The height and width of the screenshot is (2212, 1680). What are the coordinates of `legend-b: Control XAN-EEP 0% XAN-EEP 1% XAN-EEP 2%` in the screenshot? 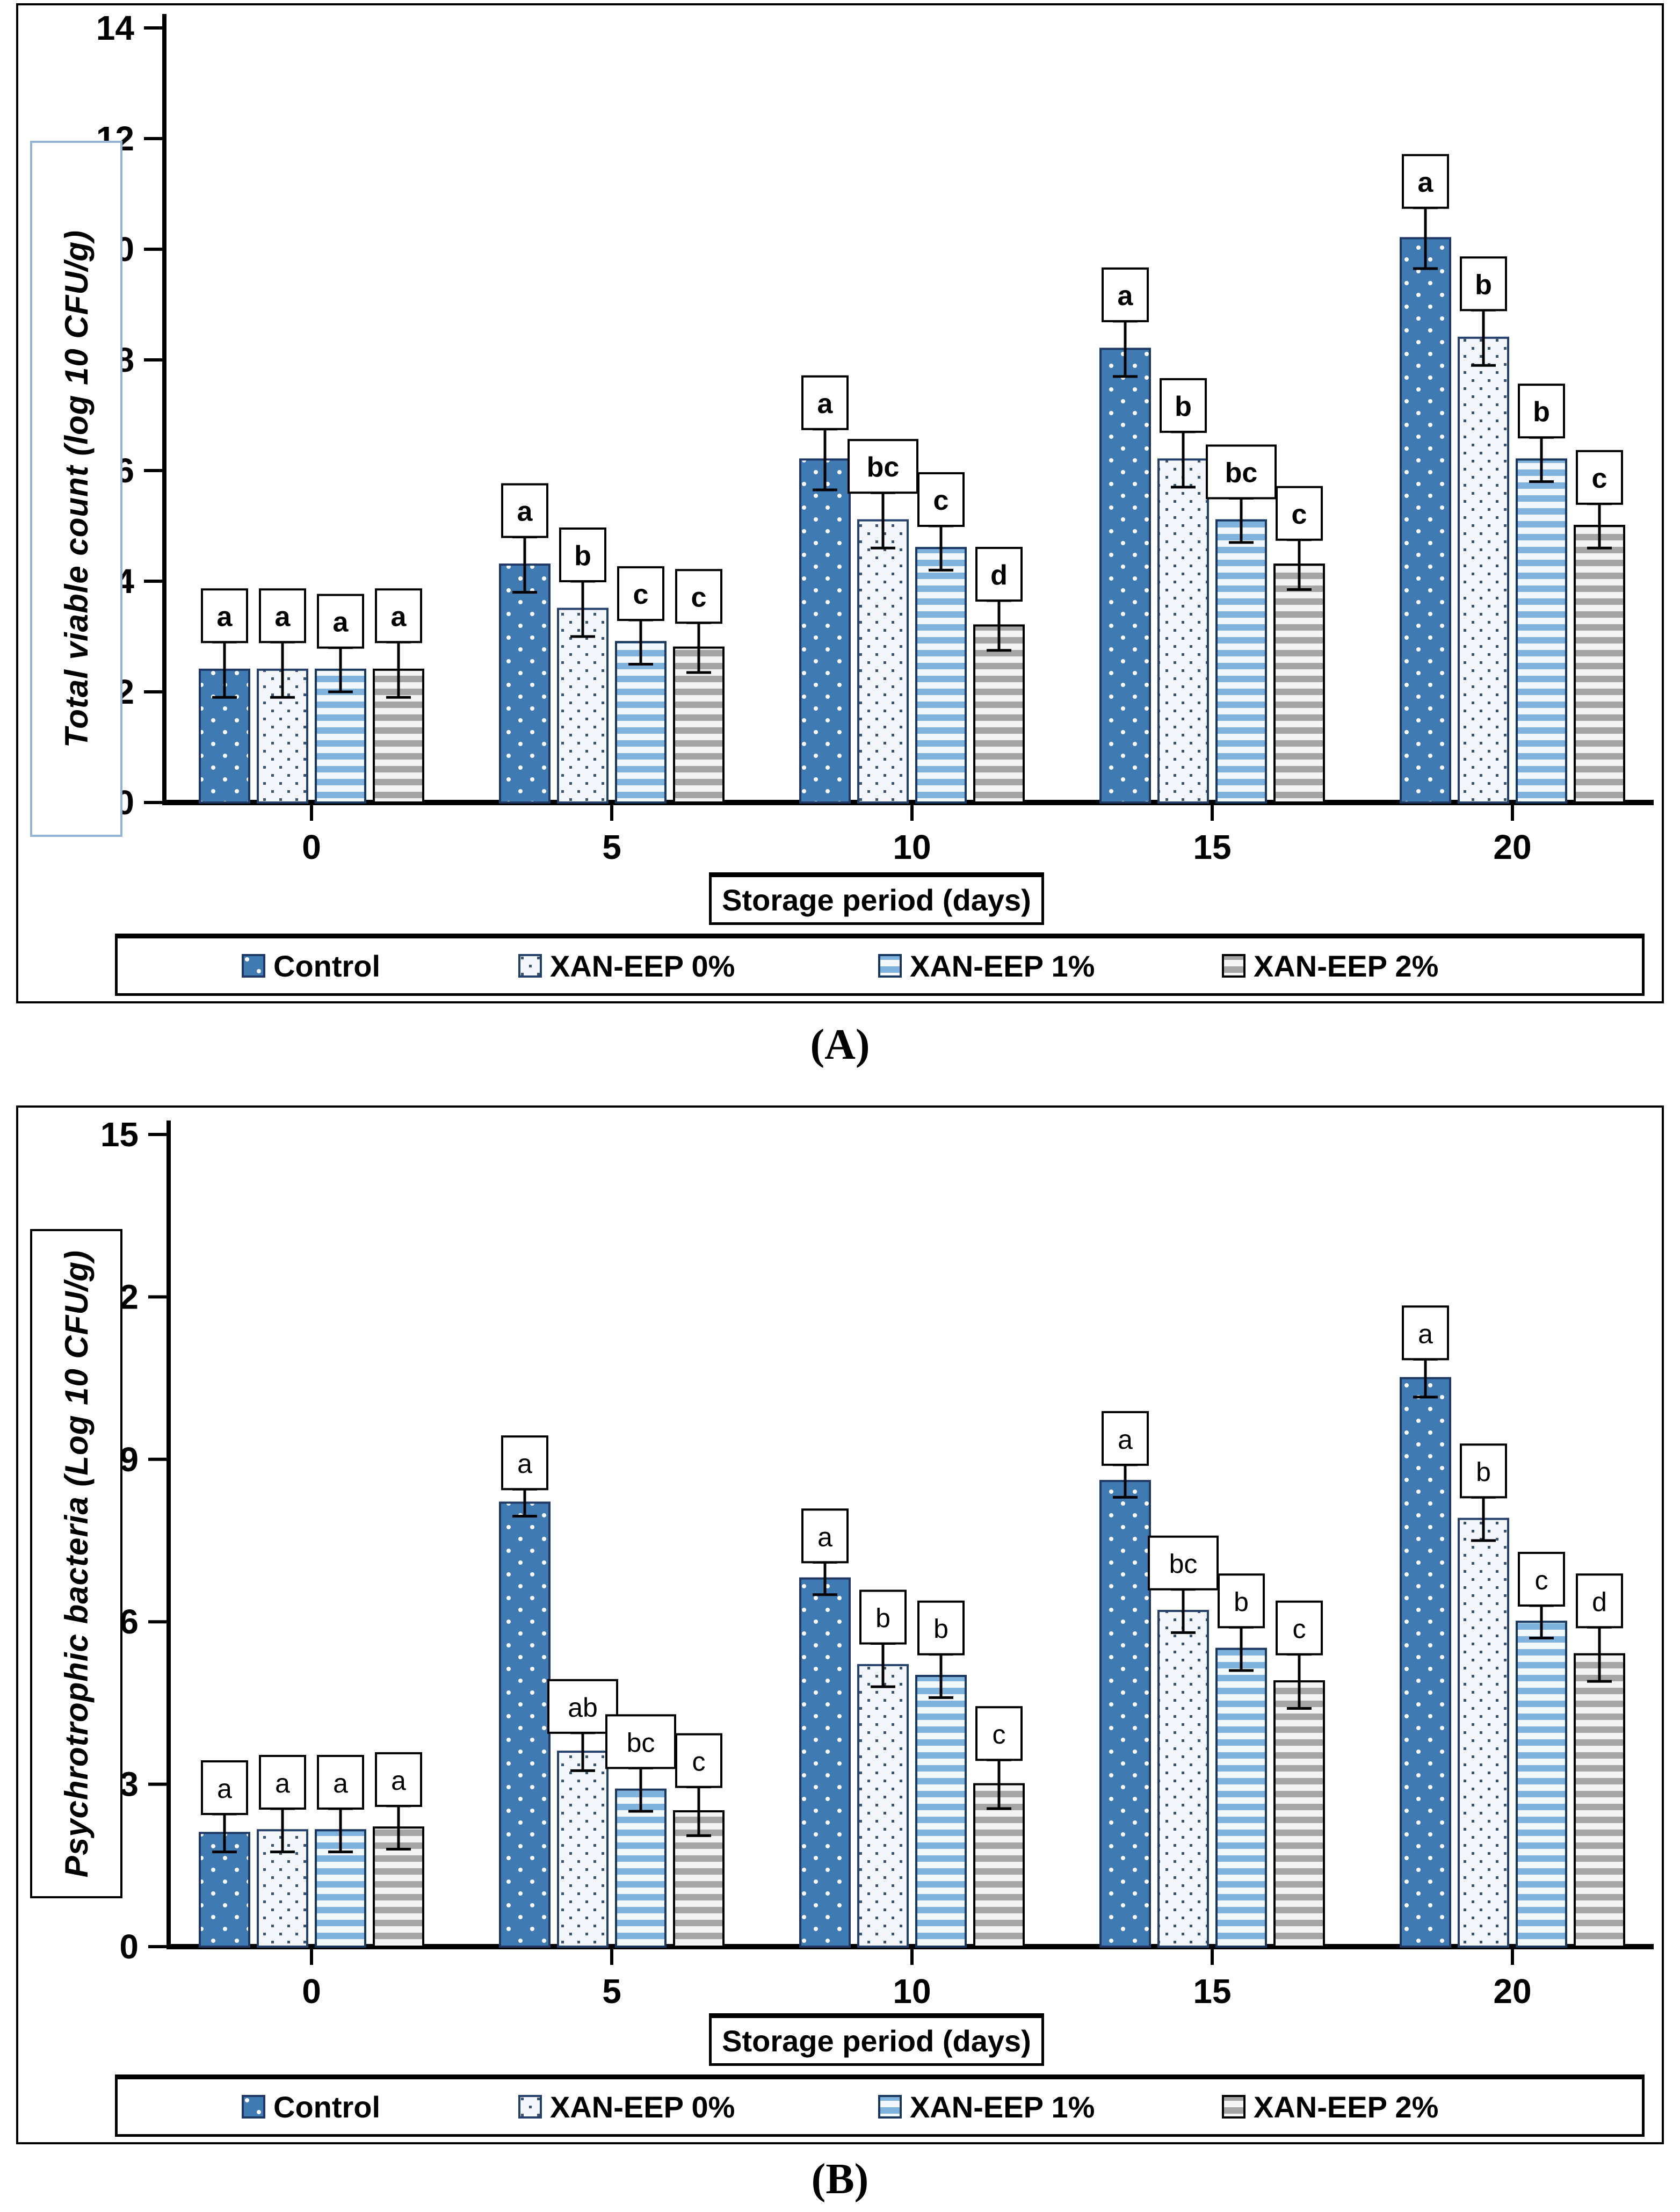 It's located at (880, 2107).